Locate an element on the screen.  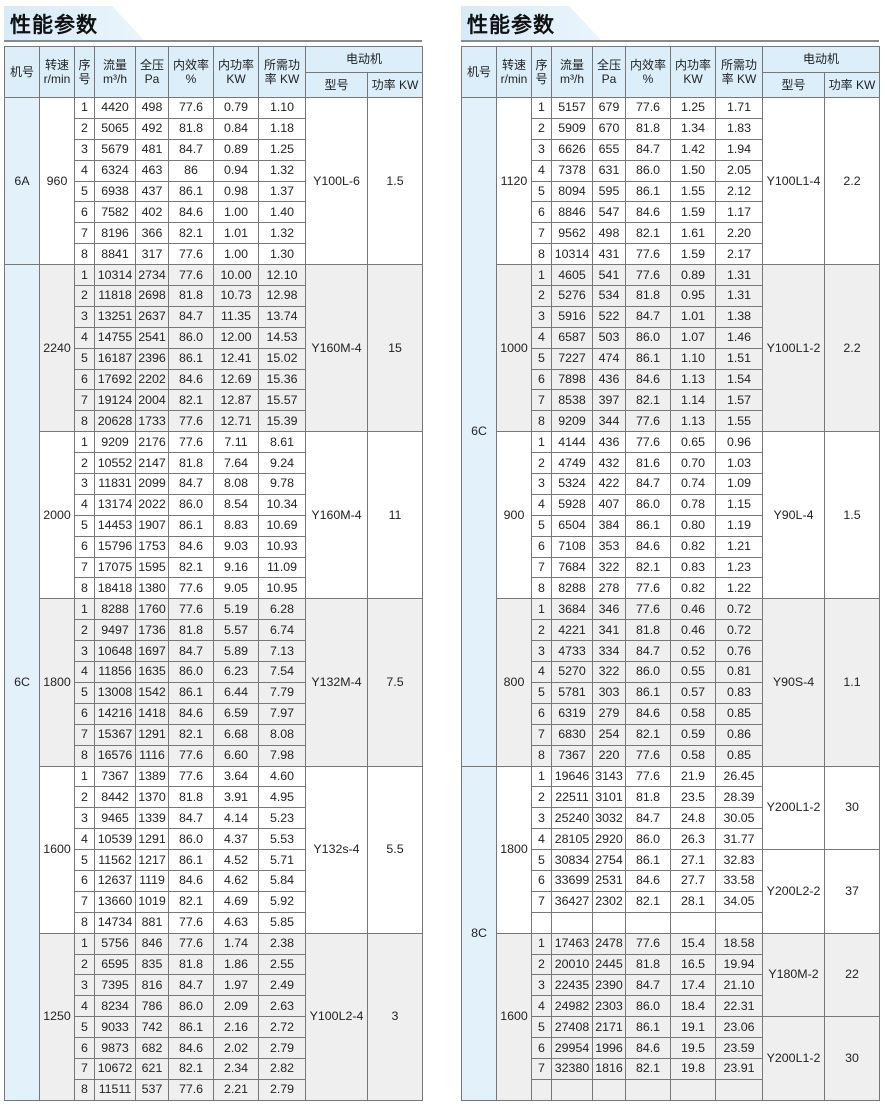
header-required-power-unit: 率 KW is located at coordinates (739, 79).